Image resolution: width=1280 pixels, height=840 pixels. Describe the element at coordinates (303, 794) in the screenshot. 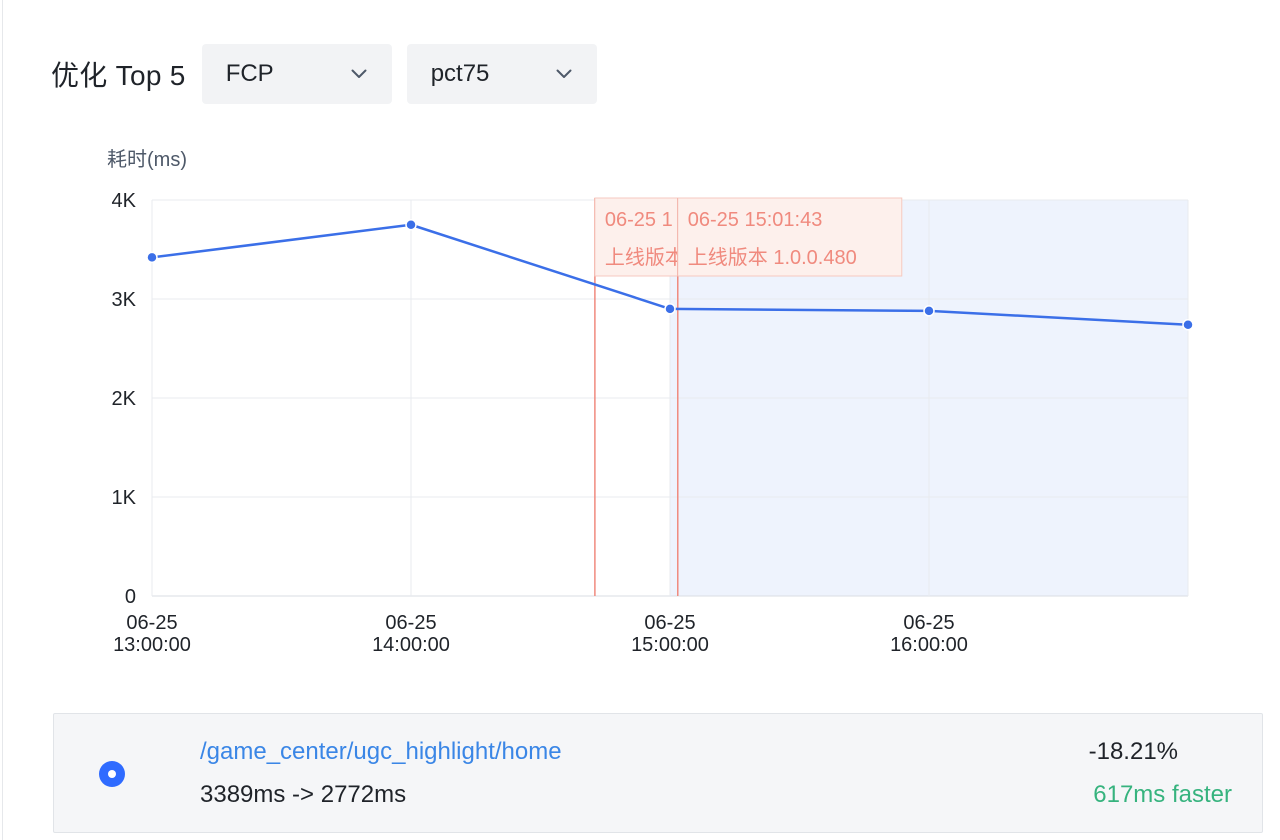

I see `timing-range: 3389ms -> 2772ms` at that location.